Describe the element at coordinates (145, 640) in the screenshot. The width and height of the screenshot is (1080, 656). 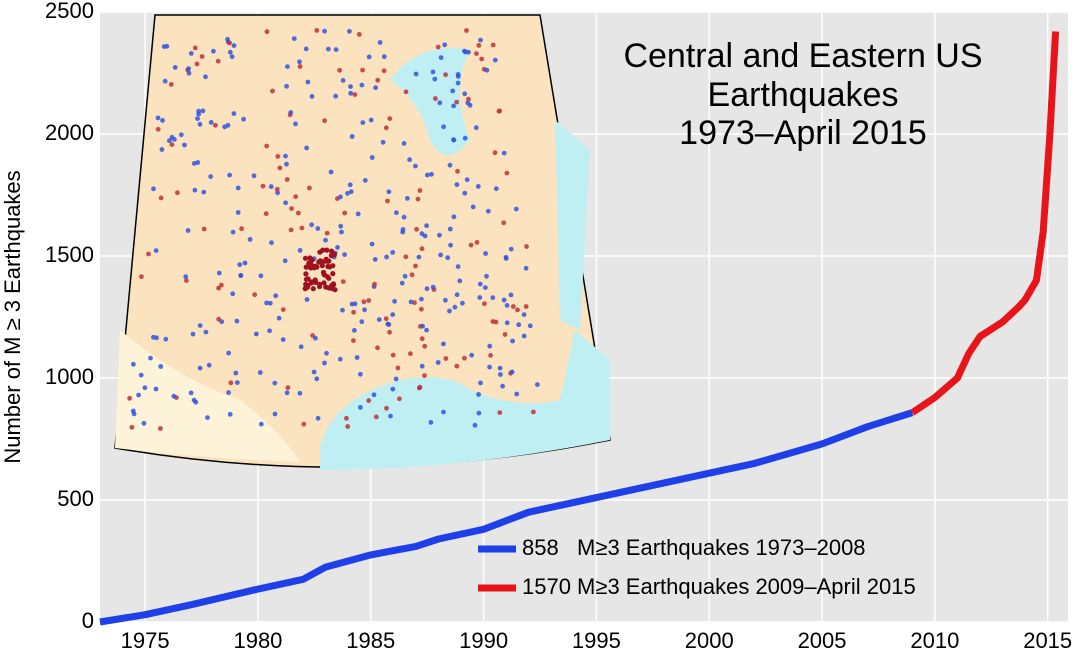
I see `x-tick-label: 1975` at that location.